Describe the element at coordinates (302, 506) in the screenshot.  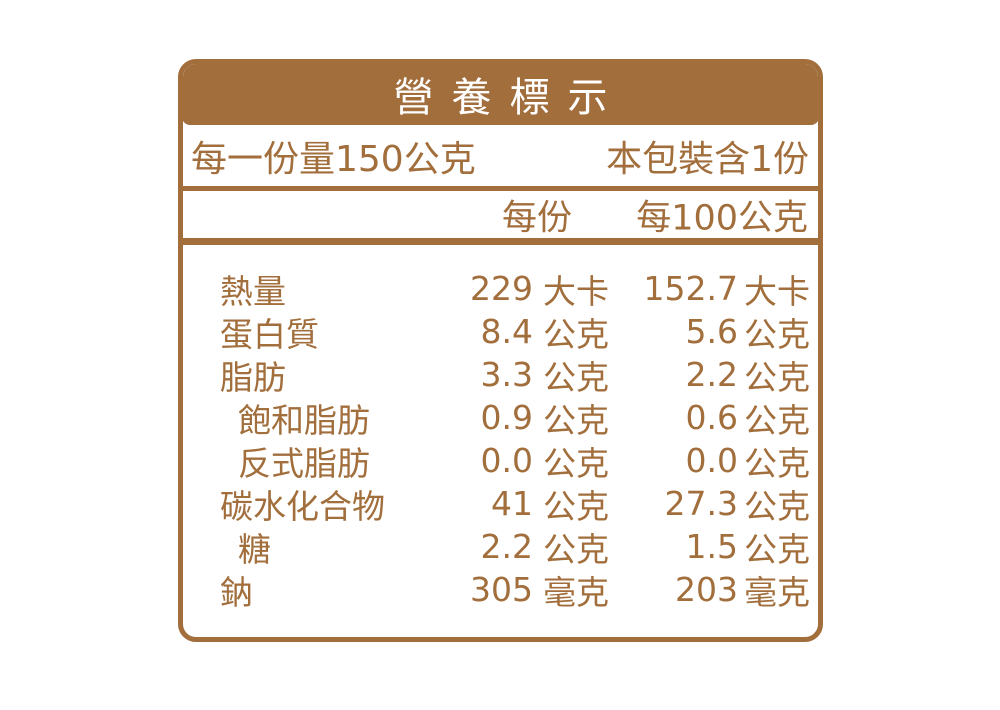
I see `nutrient-name: 碳水化合物` at that location.